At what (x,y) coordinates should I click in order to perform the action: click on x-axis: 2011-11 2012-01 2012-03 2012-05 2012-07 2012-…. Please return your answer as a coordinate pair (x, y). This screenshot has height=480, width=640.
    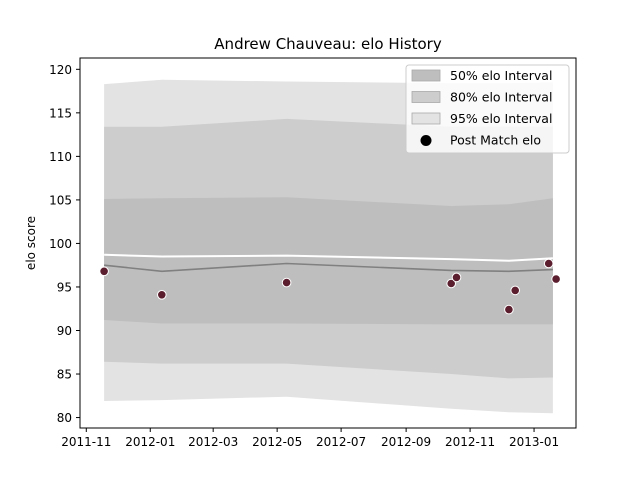
    Looking at the image, I should click on (310, 438).